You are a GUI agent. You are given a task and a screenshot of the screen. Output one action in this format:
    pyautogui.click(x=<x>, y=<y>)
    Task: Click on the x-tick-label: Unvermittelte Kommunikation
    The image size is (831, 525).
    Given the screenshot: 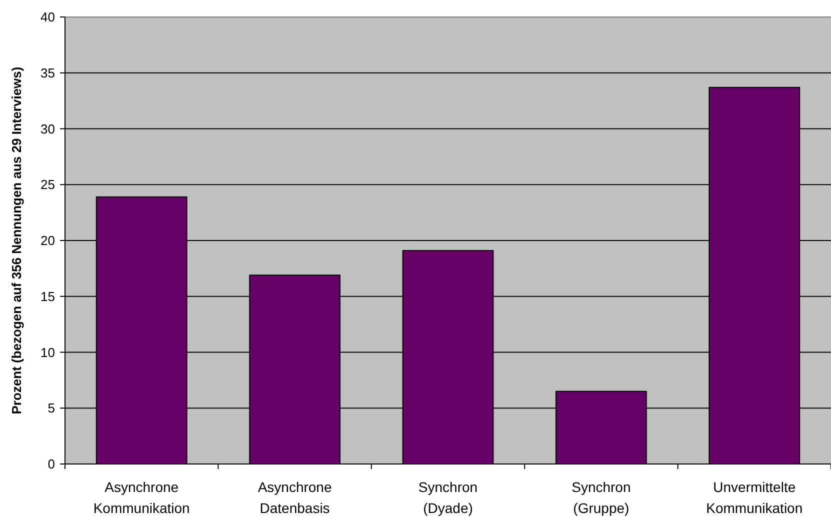 What is the action you would take?
    pyautogui.click(x=754, y=497)
    